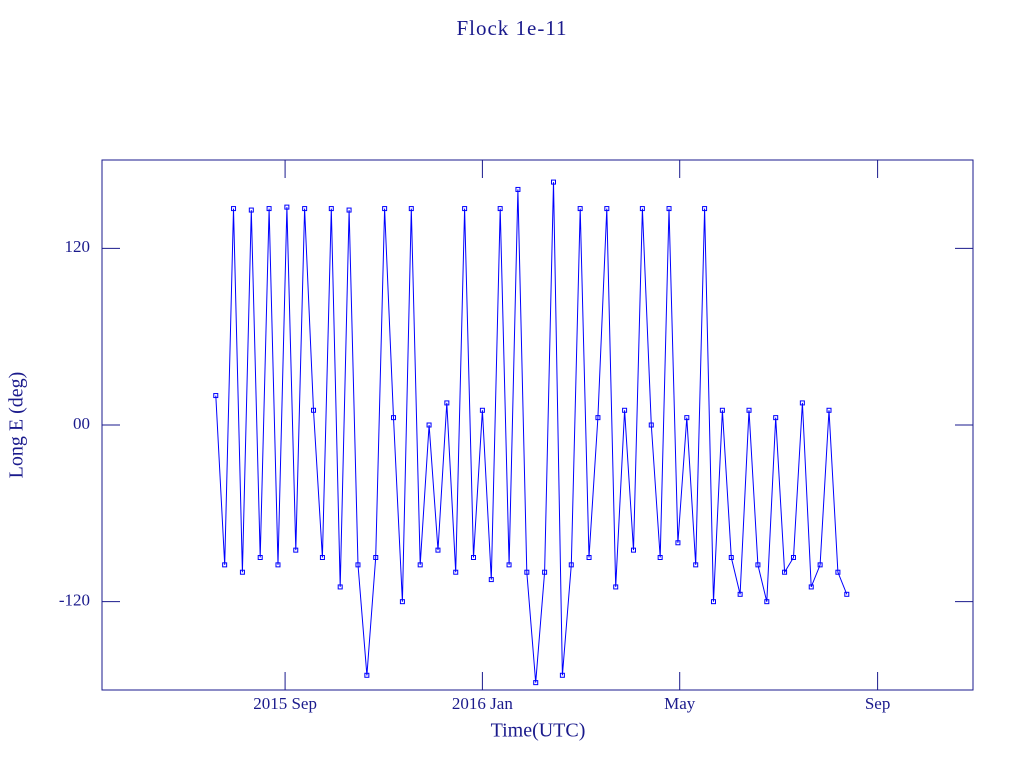 This screenshot has height=768, width=1024. Describe the element at coordinates (680, 703) in the screenshot. I see `x-tick-label: May` at that location.